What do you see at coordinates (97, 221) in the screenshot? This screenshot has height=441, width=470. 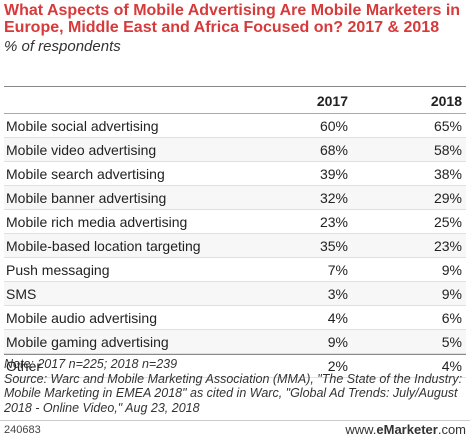 I see `row-label: Mobile rich media advertising` at bounding box center [97, 221].